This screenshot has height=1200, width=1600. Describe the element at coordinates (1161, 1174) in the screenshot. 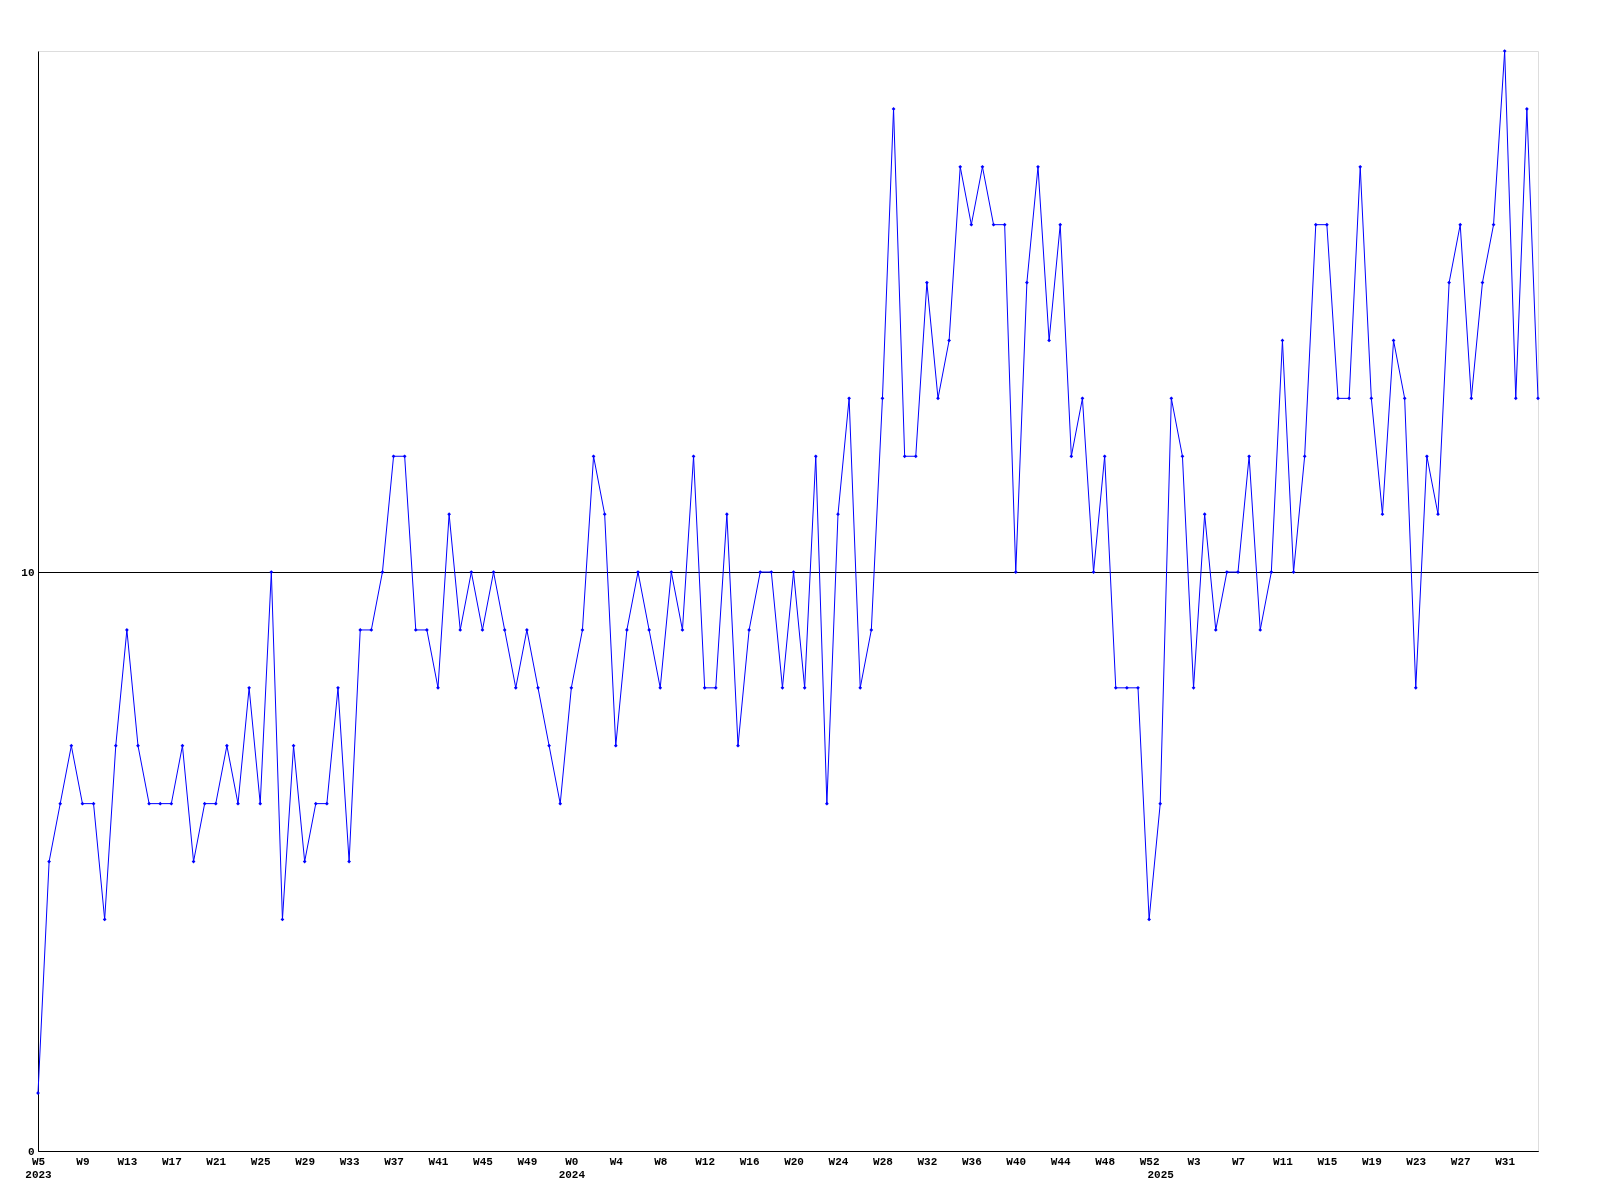

I see `x-tick-label: 2025` at that location.